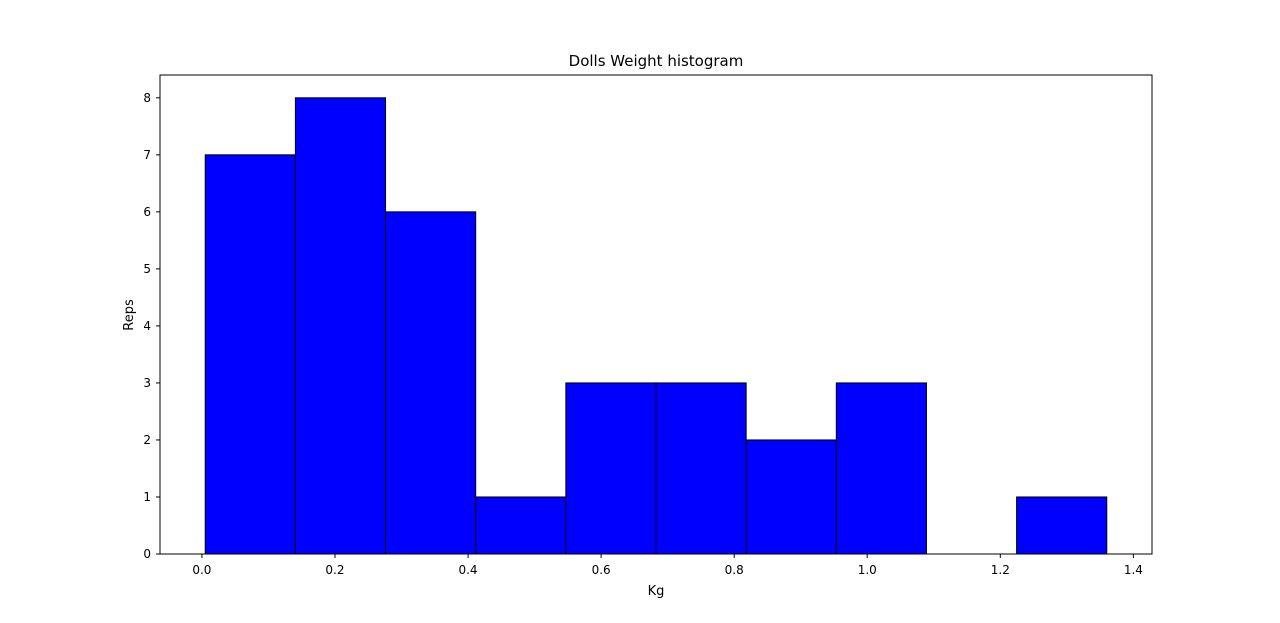  I want to click on x-tick-label: 0.2, so click(334, 570).